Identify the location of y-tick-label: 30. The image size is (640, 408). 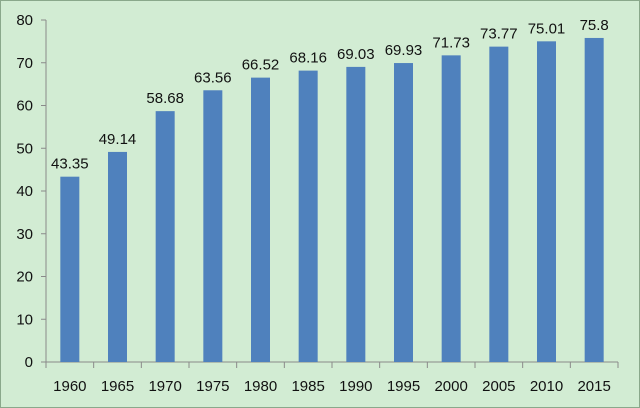
(24, 234).